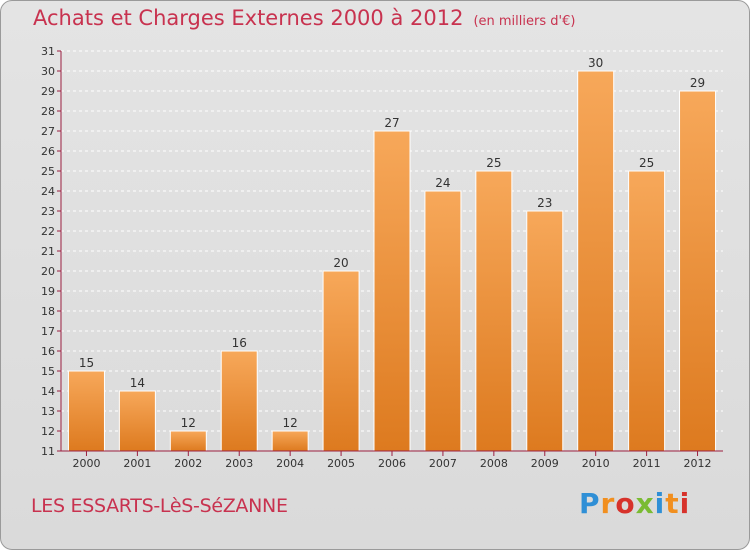 The width and height of the screenshot is (750, 550). I want to click on x-tick-label: 2003, so click(239, 463).